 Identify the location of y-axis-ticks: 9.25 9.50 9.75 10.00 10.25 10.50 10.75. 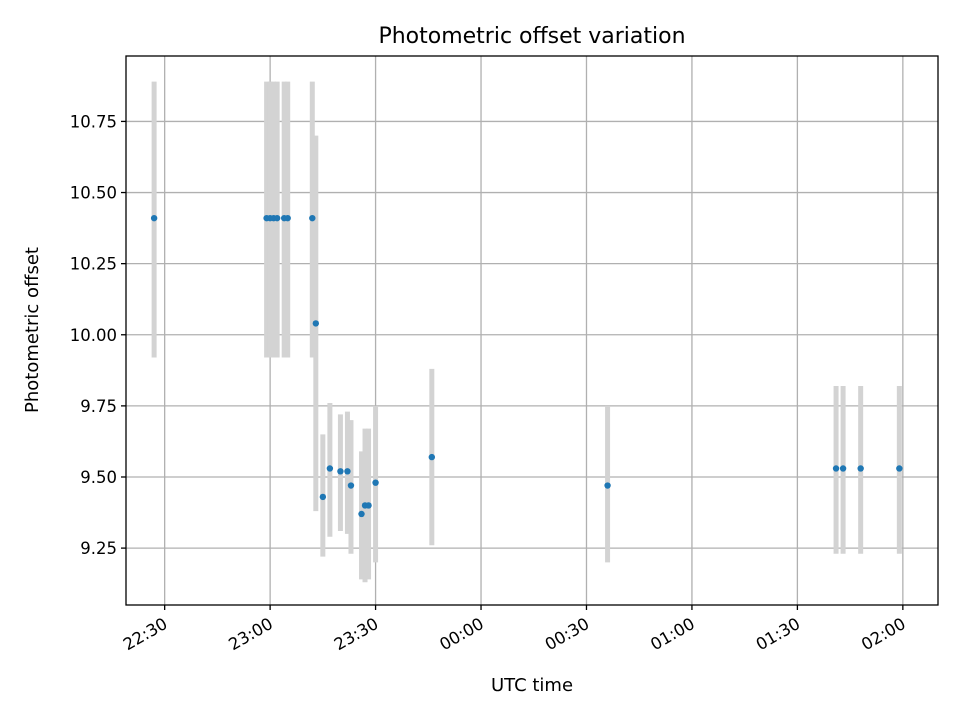
(98, 335).